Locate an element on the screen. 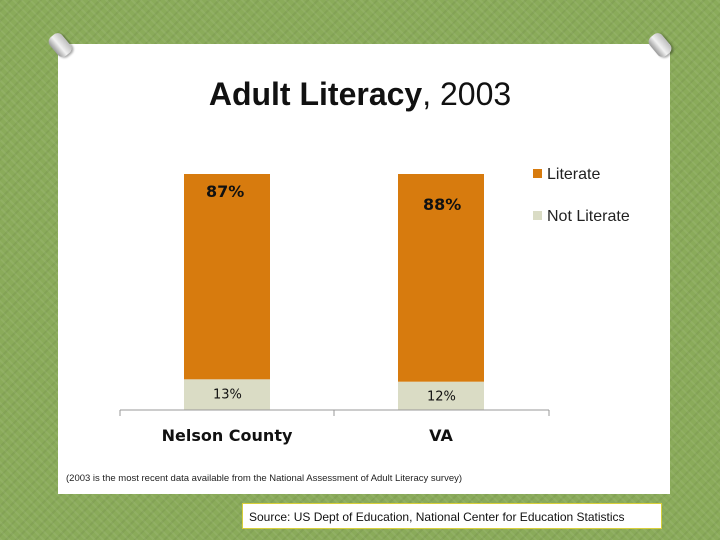  category-label-0: Nelson County is located at coordinates (227, 435).